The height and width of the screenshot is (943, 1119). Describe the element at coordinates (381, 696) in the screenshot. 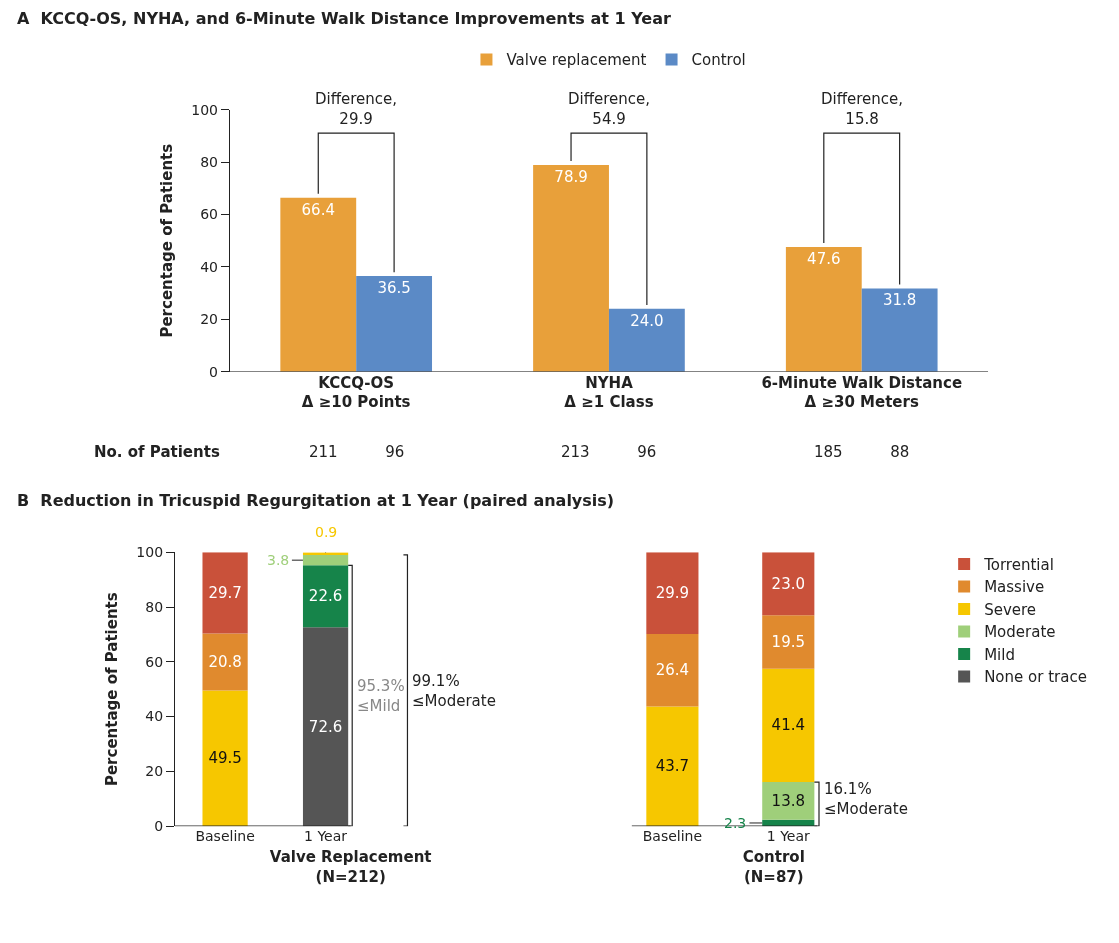

I see `text: 95.3% ≤Mild` at that location.